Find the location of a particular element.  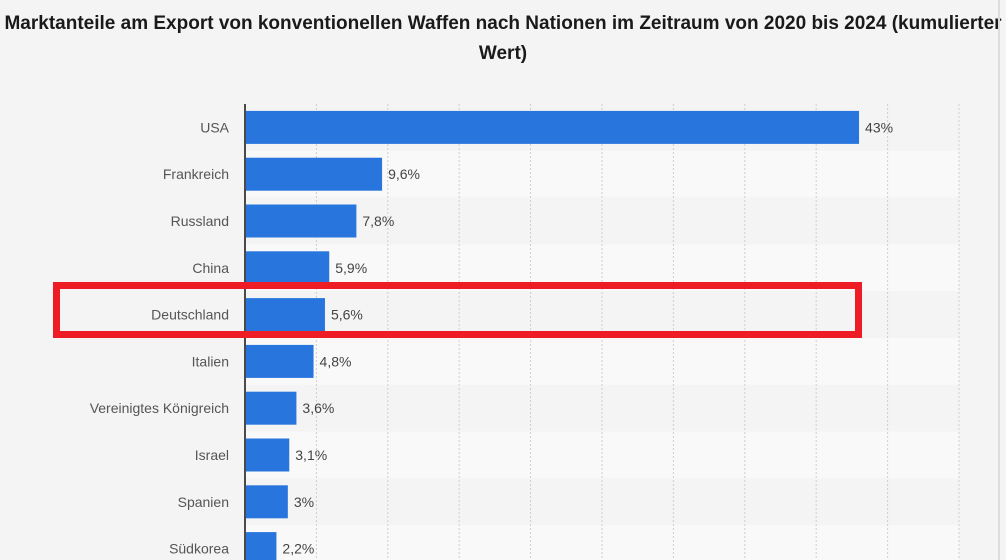

value-label: 5,9% is located at coordinates (351, 268).